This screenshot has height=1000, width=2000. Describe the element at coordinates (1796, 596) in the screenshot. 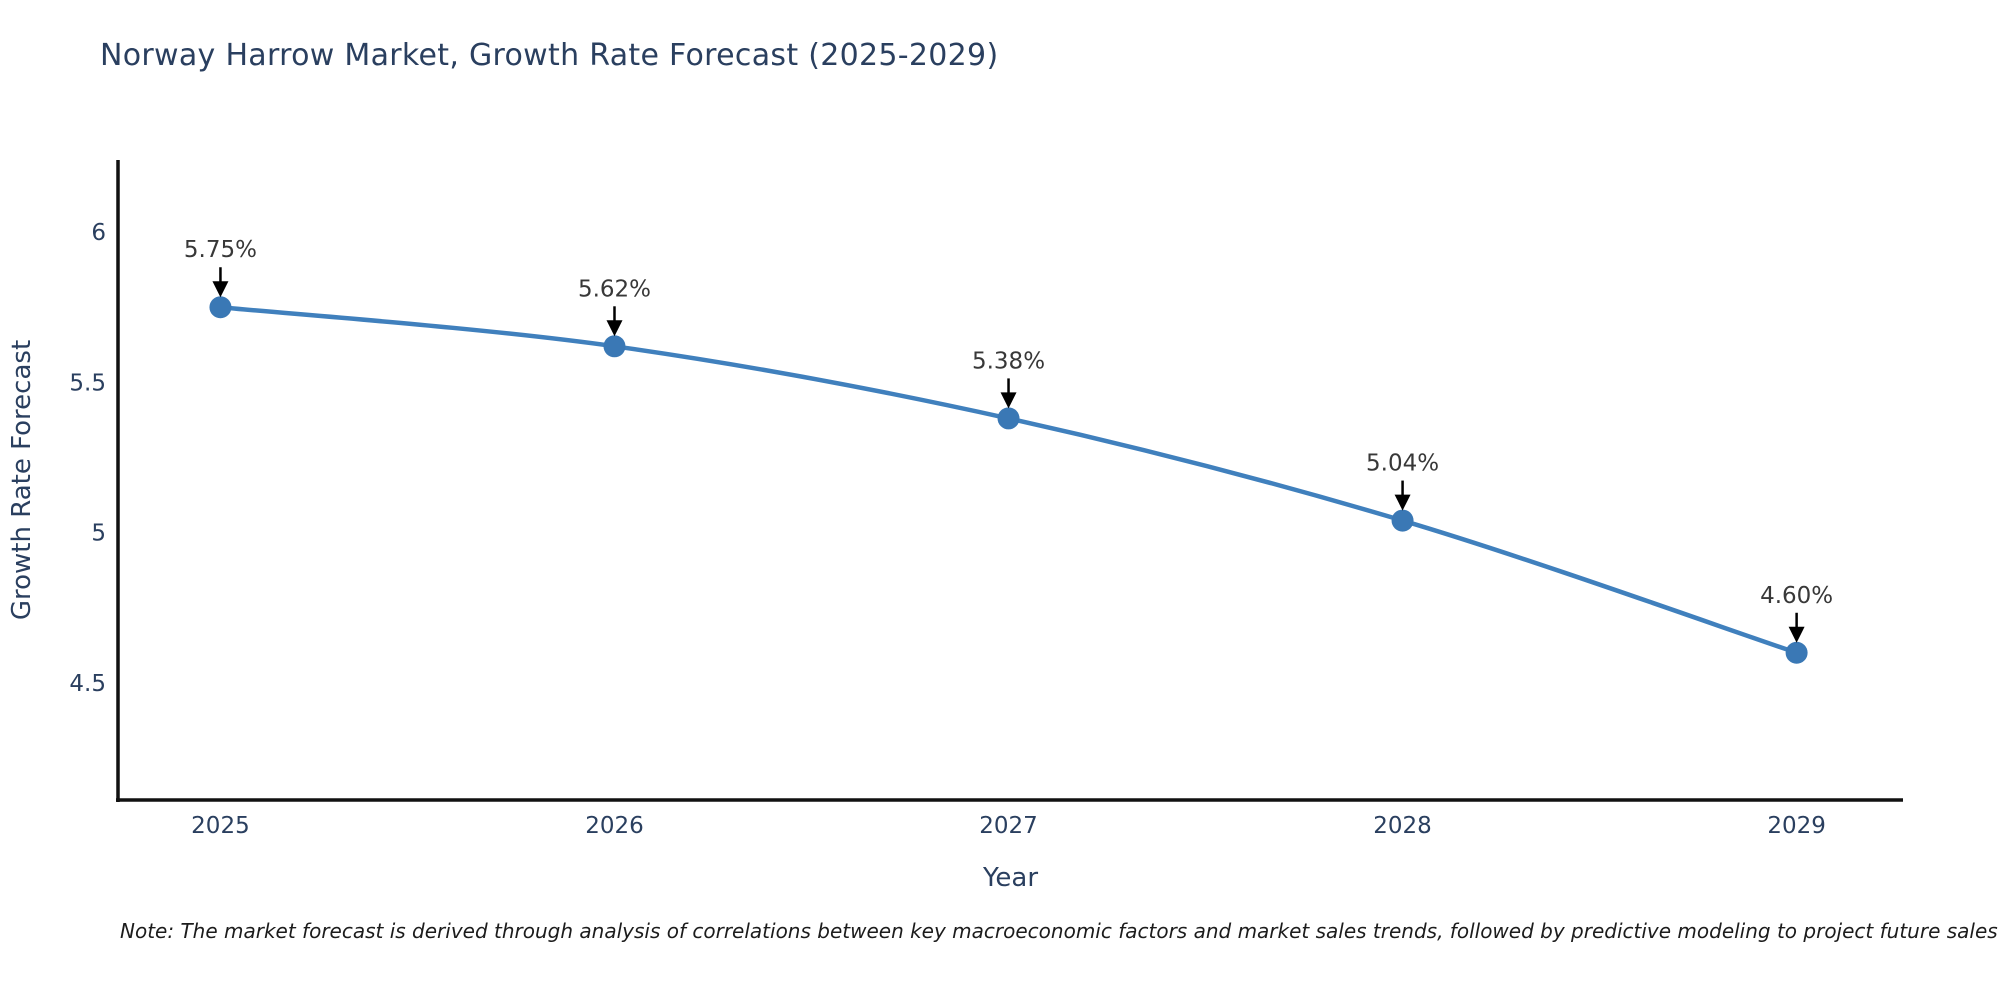

I see `point-annotation-label: 4.60%` at that location.